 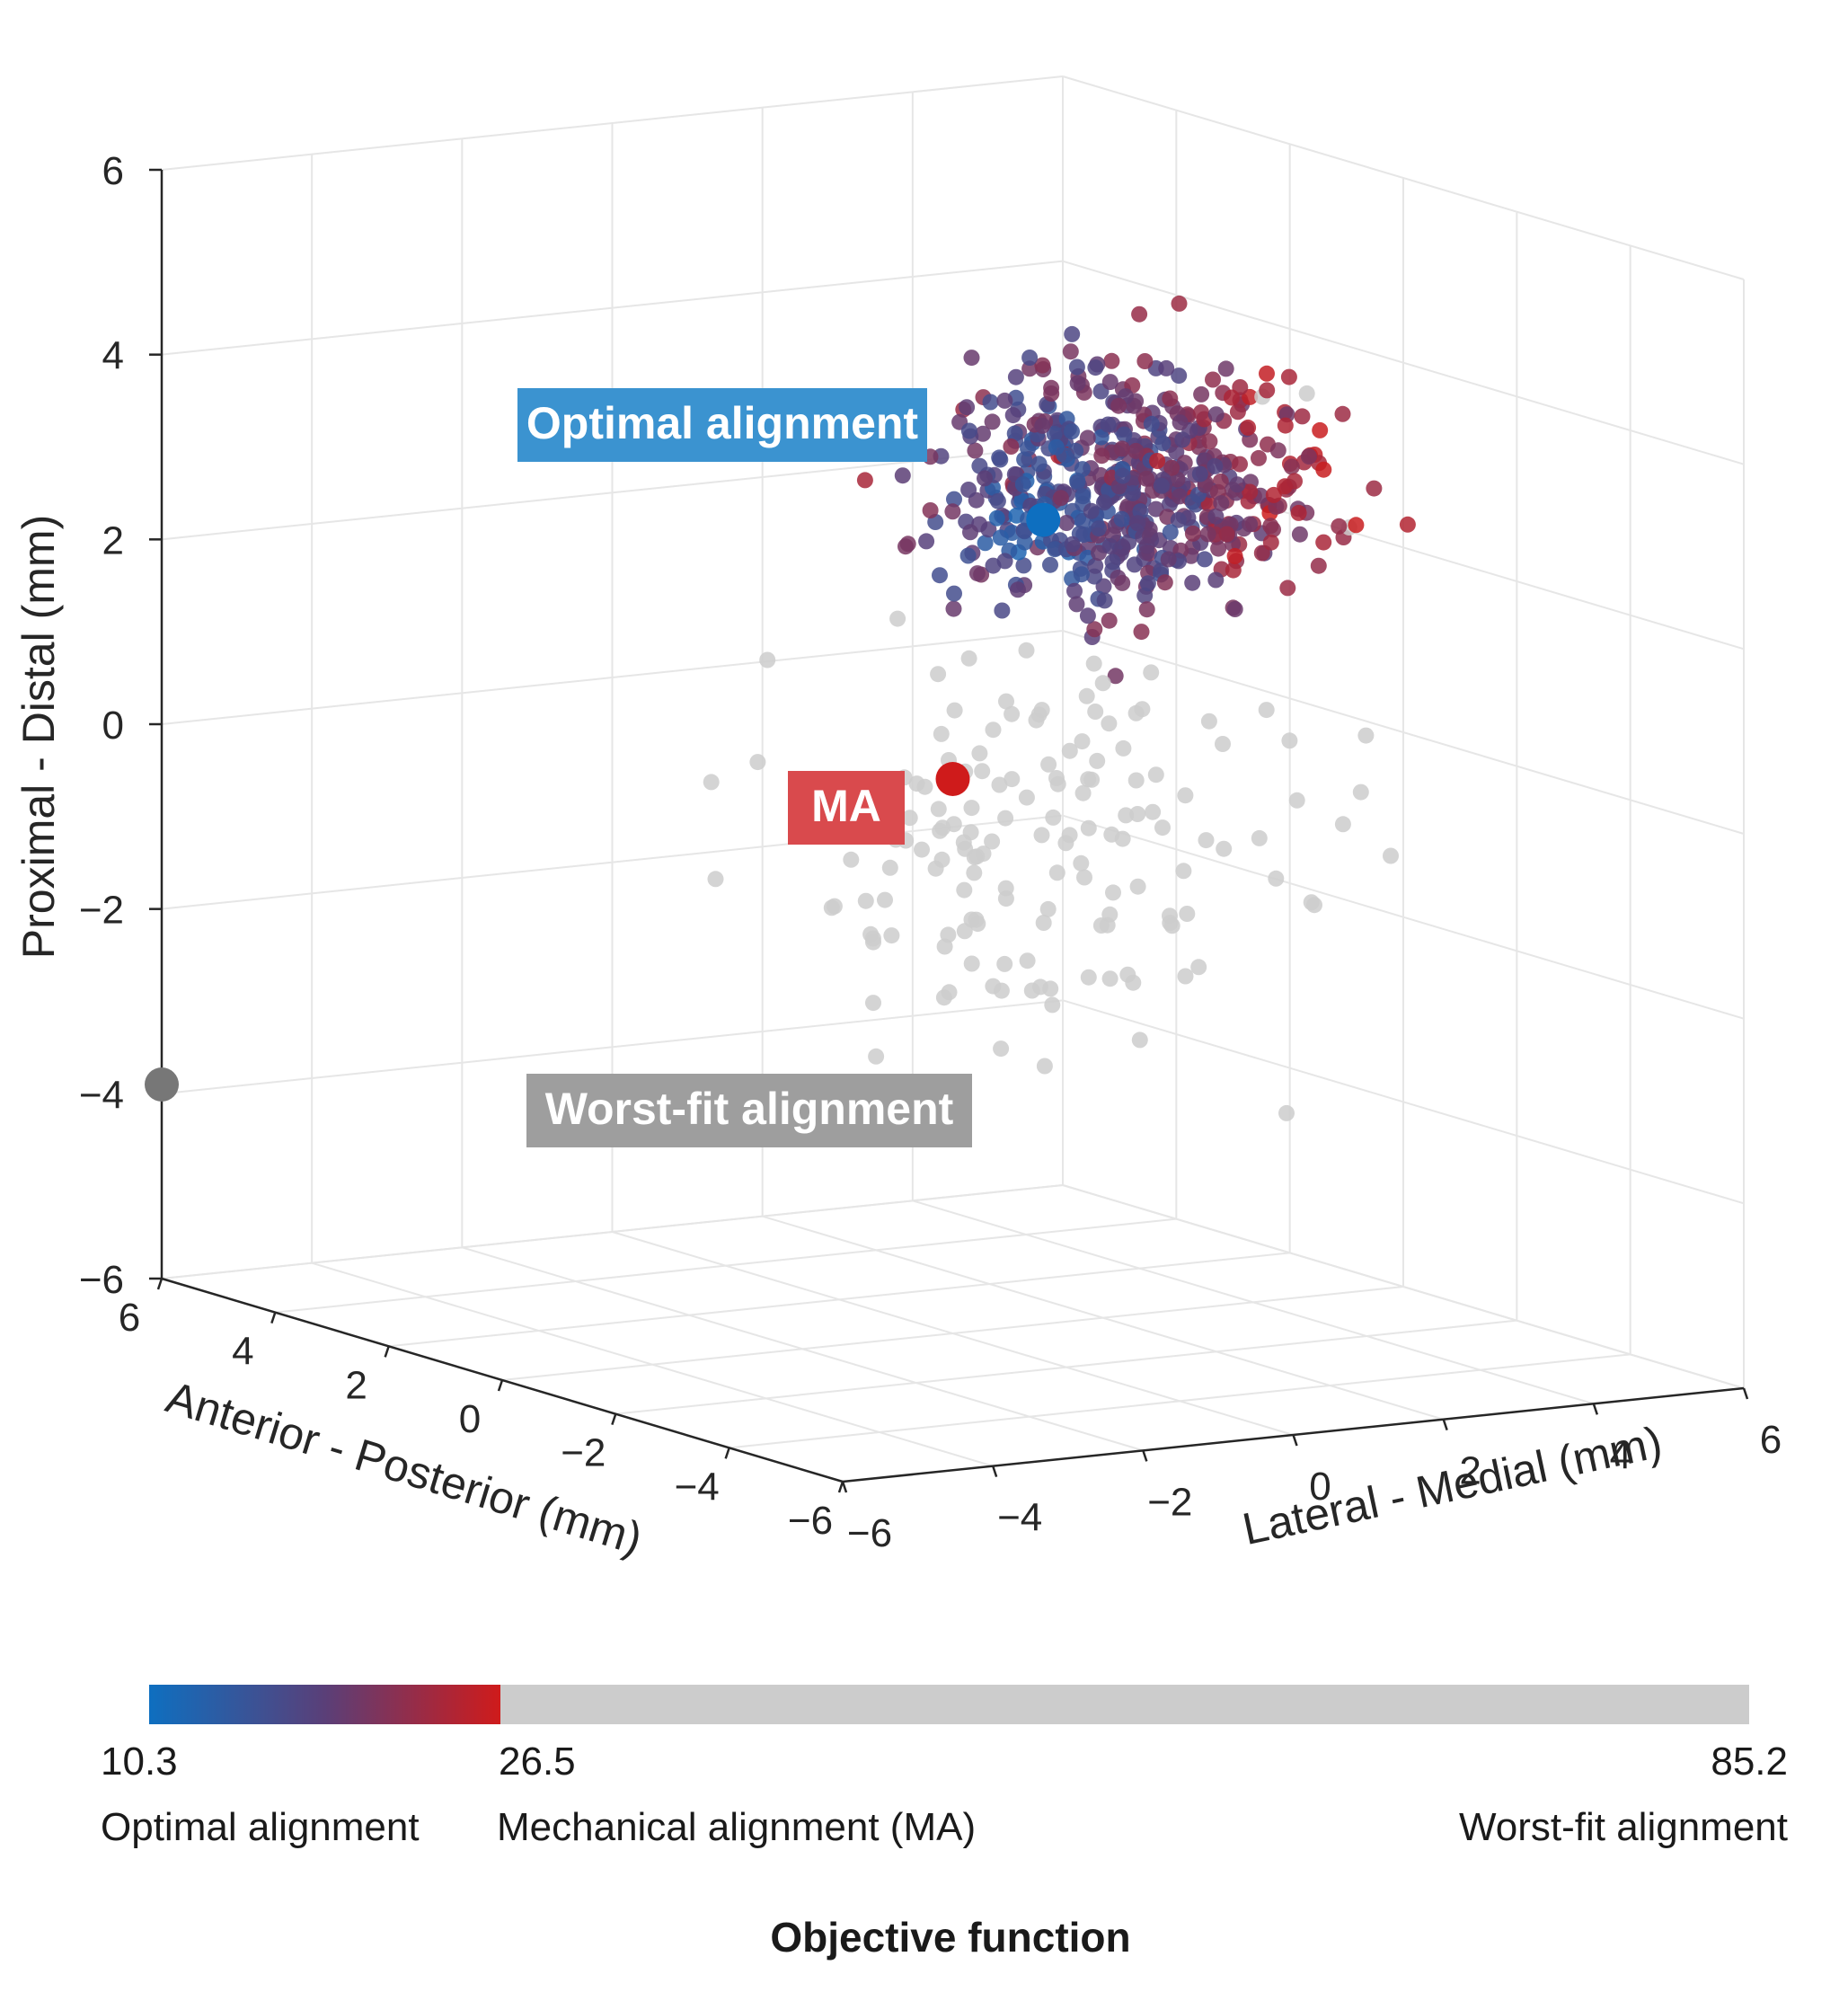 What do you see at coordinates (1043, 519) in the screenshot?
I see `optimal-alignment-point` at bounding box center [1043, 519].